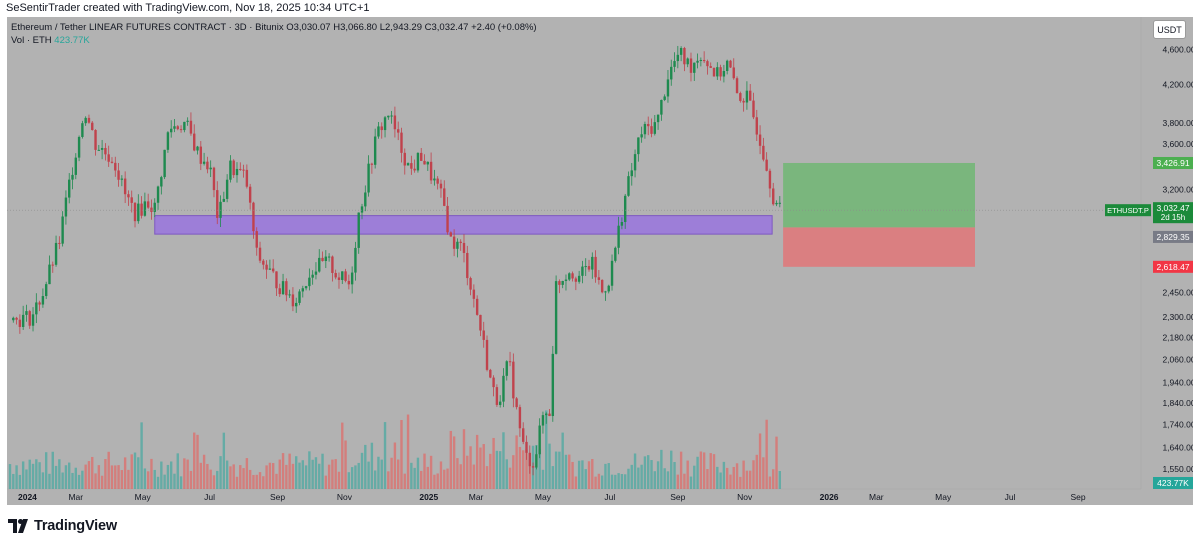  Describe the element at coordinates (31, 40) in the screenshot. I see `legend-vol-label: Vol · ETH` at that location.